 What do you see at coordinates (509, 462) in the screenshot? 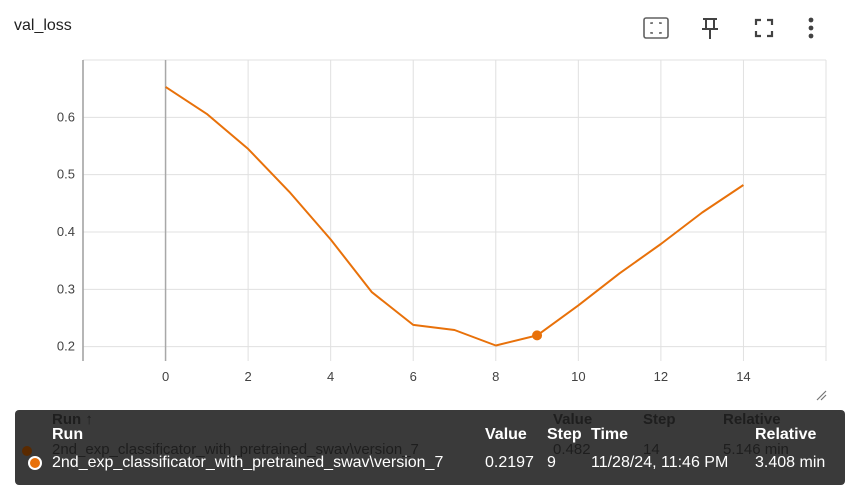
I see `run-value: 0.2197` at bounding box center [509, 462].